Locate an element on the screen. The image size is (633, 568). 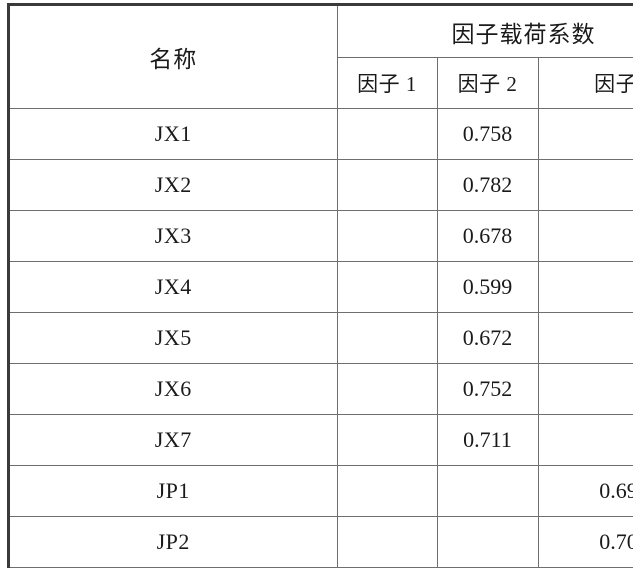
cell-factor-2: 0.758 is located at coordinates (488, 134).